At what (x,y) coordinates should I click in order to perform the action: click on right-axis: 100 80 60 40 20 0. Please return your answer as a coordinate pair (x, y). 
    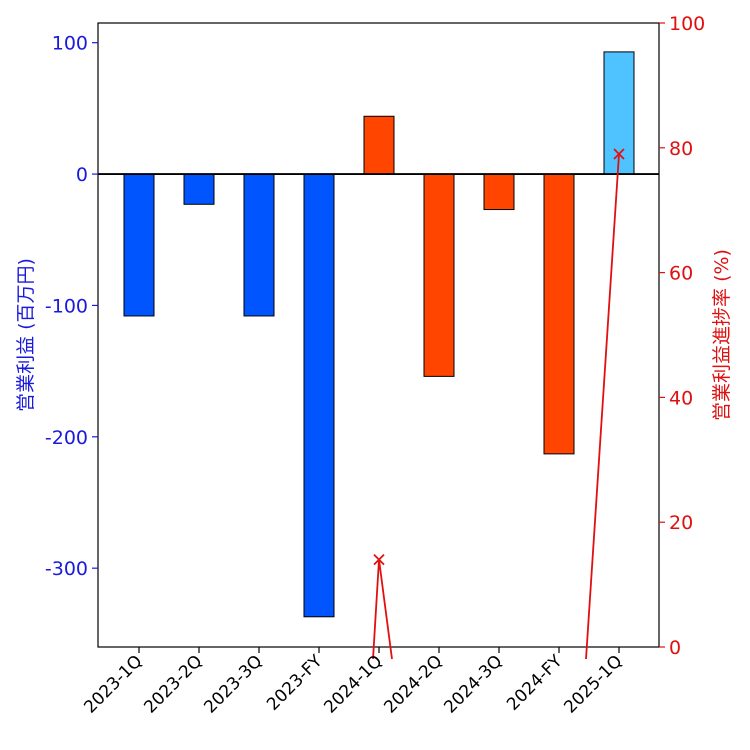
    Looking at the image, I should click on (682, 336).